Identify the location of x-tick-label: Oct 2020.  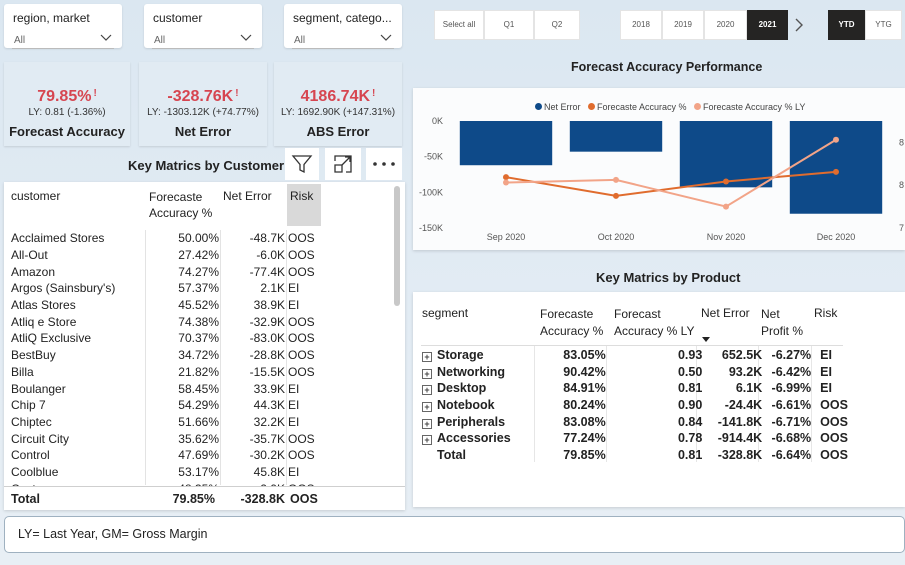
(616, 237).